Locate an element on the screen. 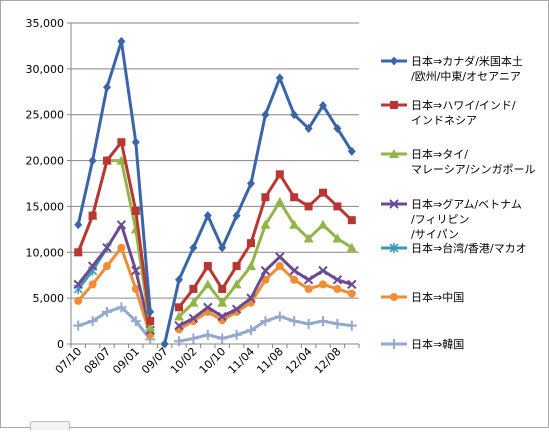  sheet-tab is located at coordinates (50, 425).